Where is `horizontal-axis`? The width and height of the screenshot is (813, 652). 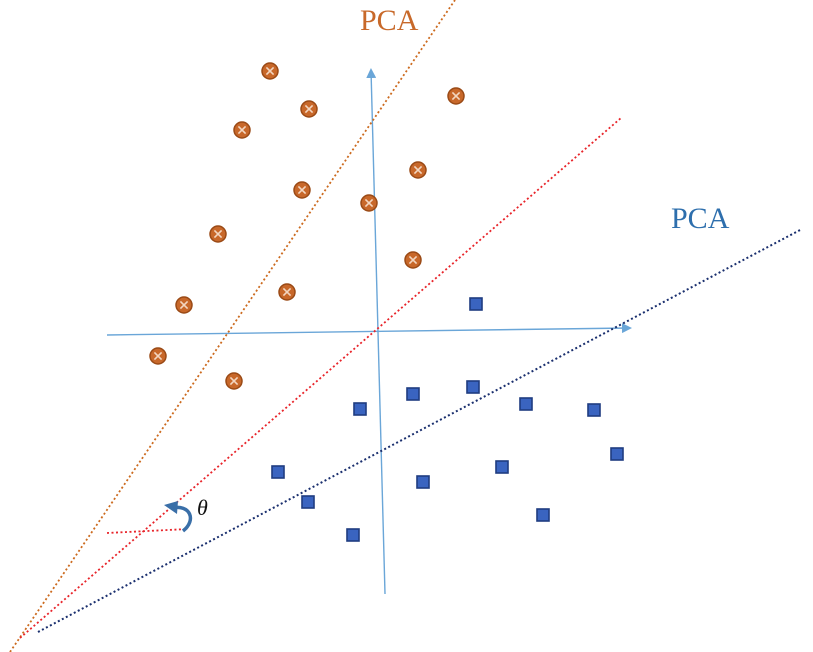
horizontal-axis is located at coordinates (369, 329).